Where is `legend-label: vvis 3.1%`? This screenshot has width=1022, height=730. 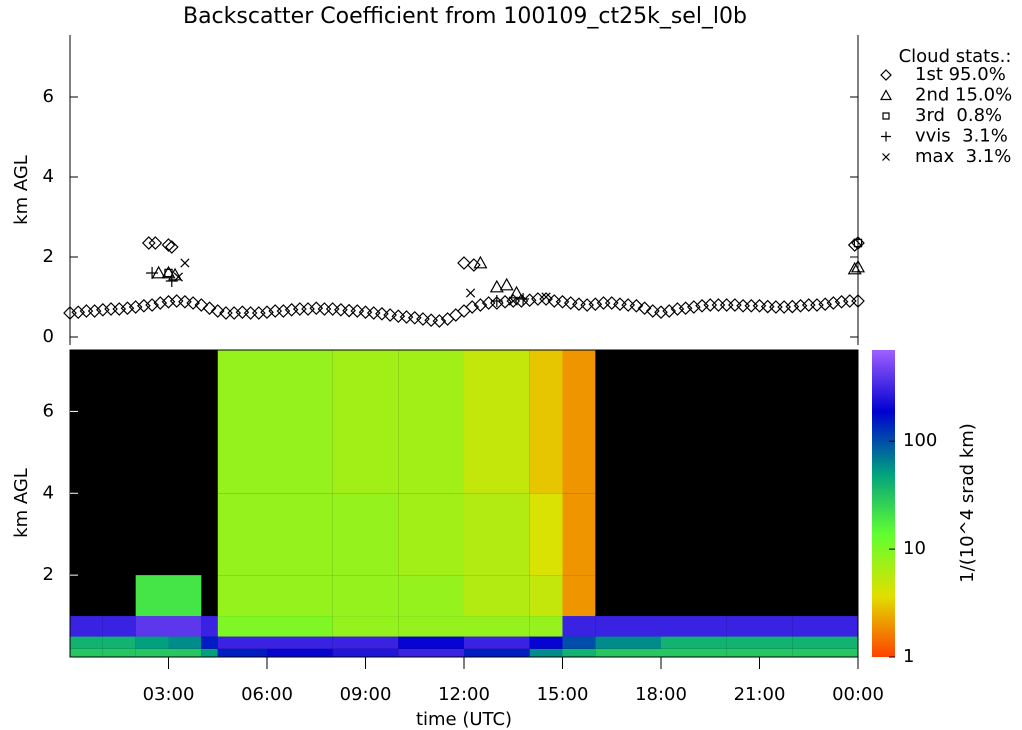
legend-label: vvis 3.1% is located at coordinates (961, 136).